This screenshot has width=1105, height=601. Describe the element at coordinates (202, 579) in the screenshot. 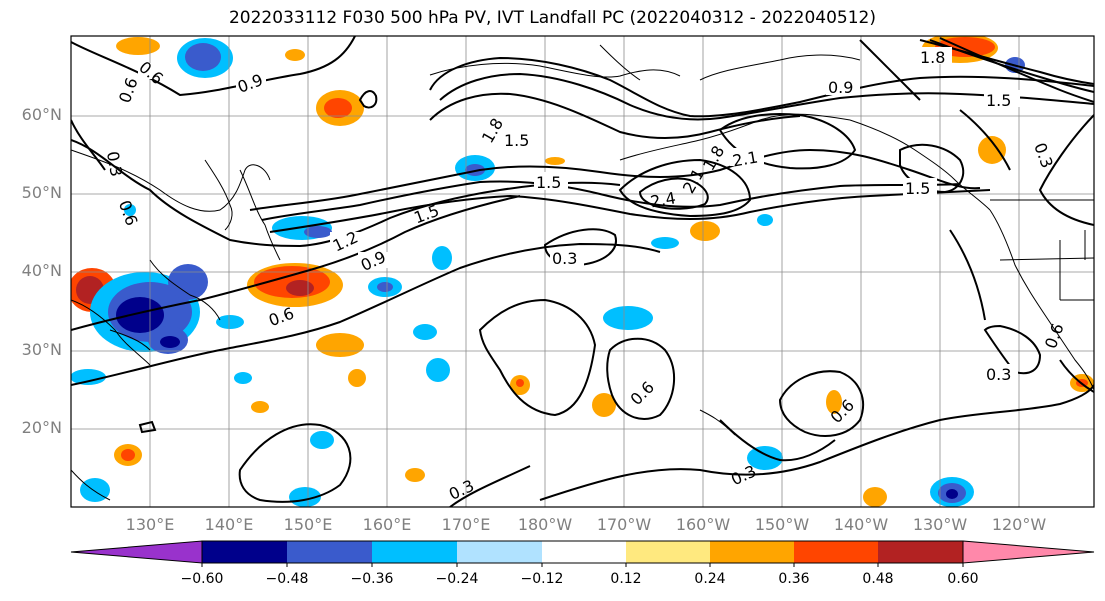

I see `colorbar-tick-label: −0.60` at that location.